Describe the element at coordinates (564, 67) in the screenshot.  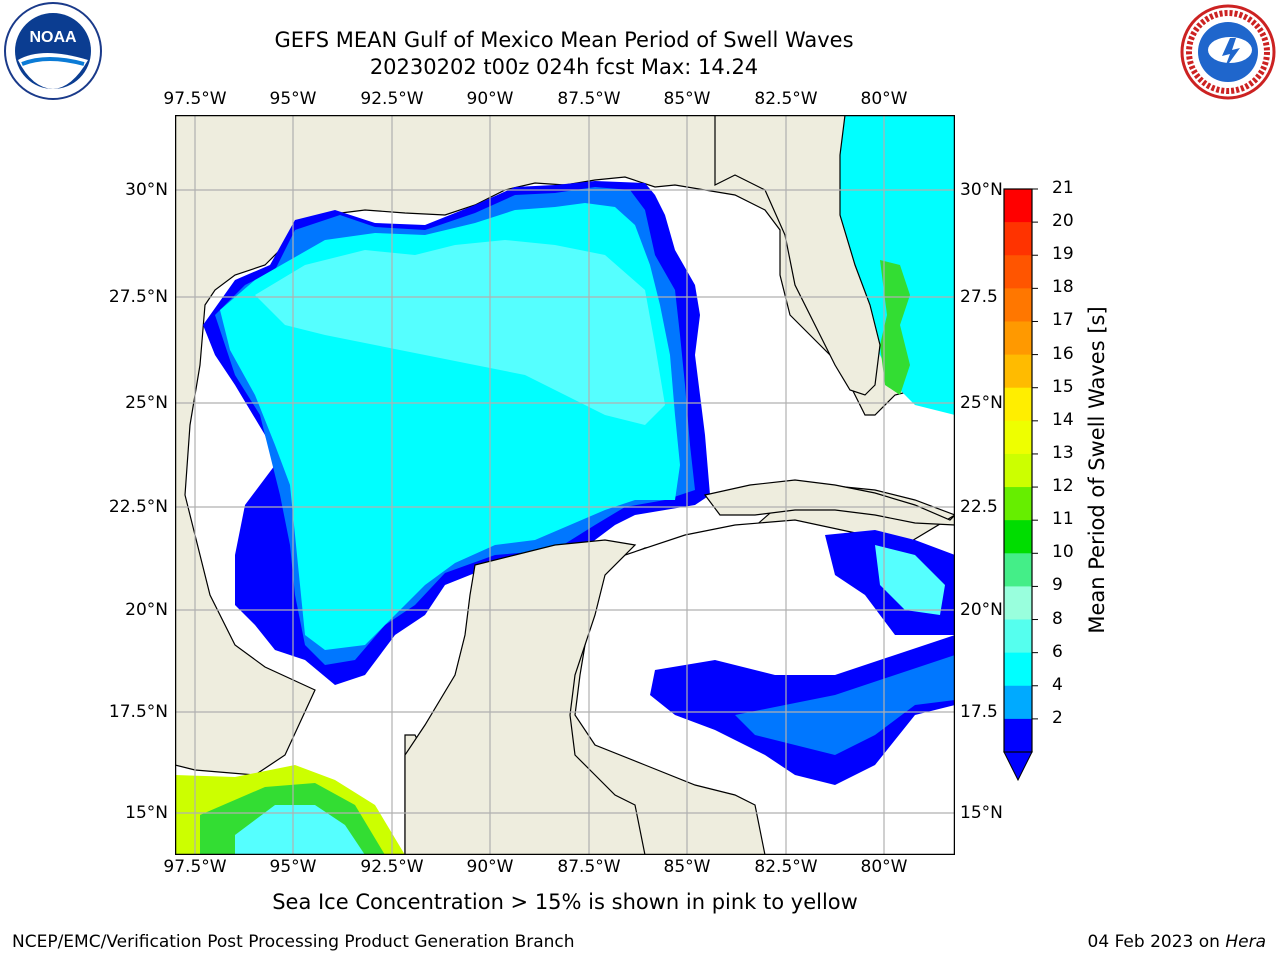
I see `map-subtitle: 20230202 t00z 024h fcst Max: 14.24` at that location.